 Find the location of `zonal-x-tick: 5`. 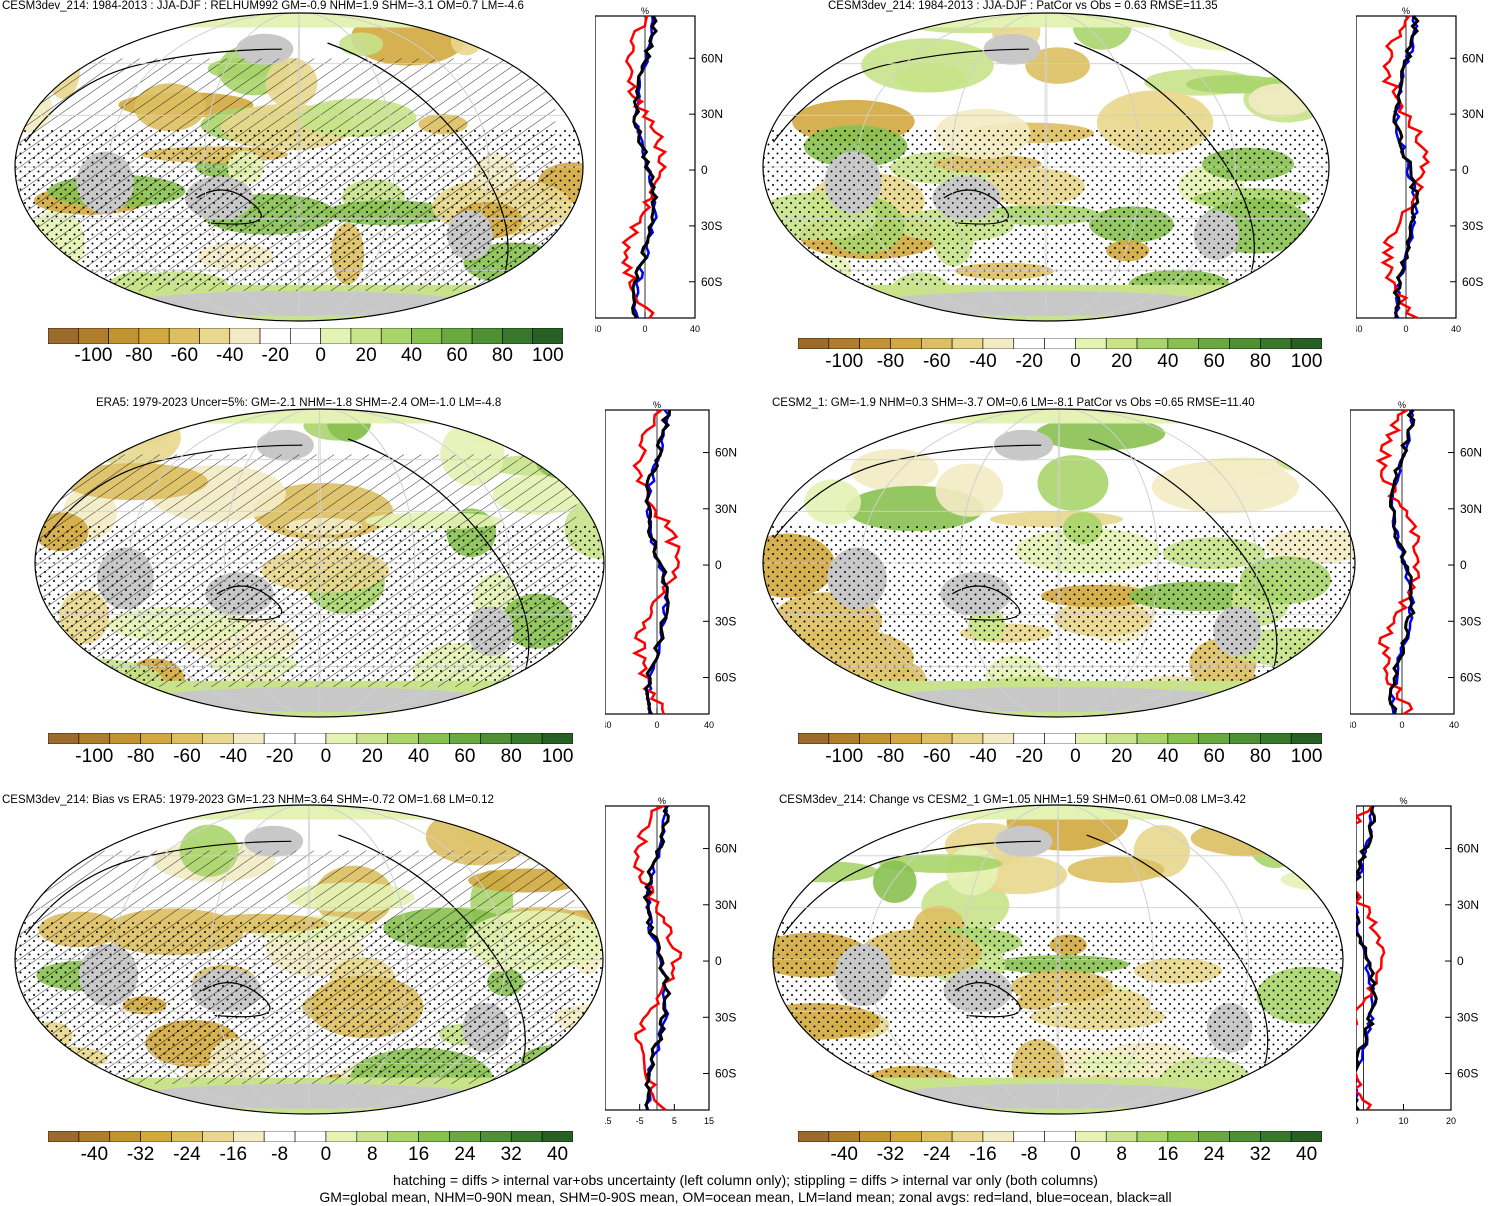

zonal-x-tick: 5 is located at coordinates (674, 1121).